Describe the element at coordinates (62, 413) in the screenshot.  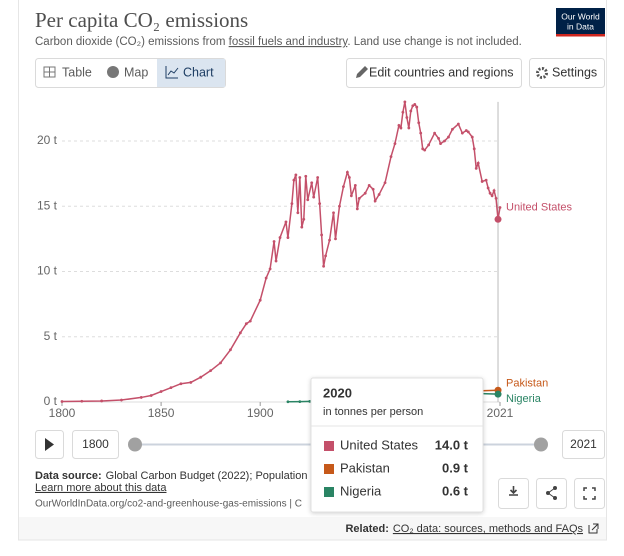
I see `x-tick-label: 1800` at that location.